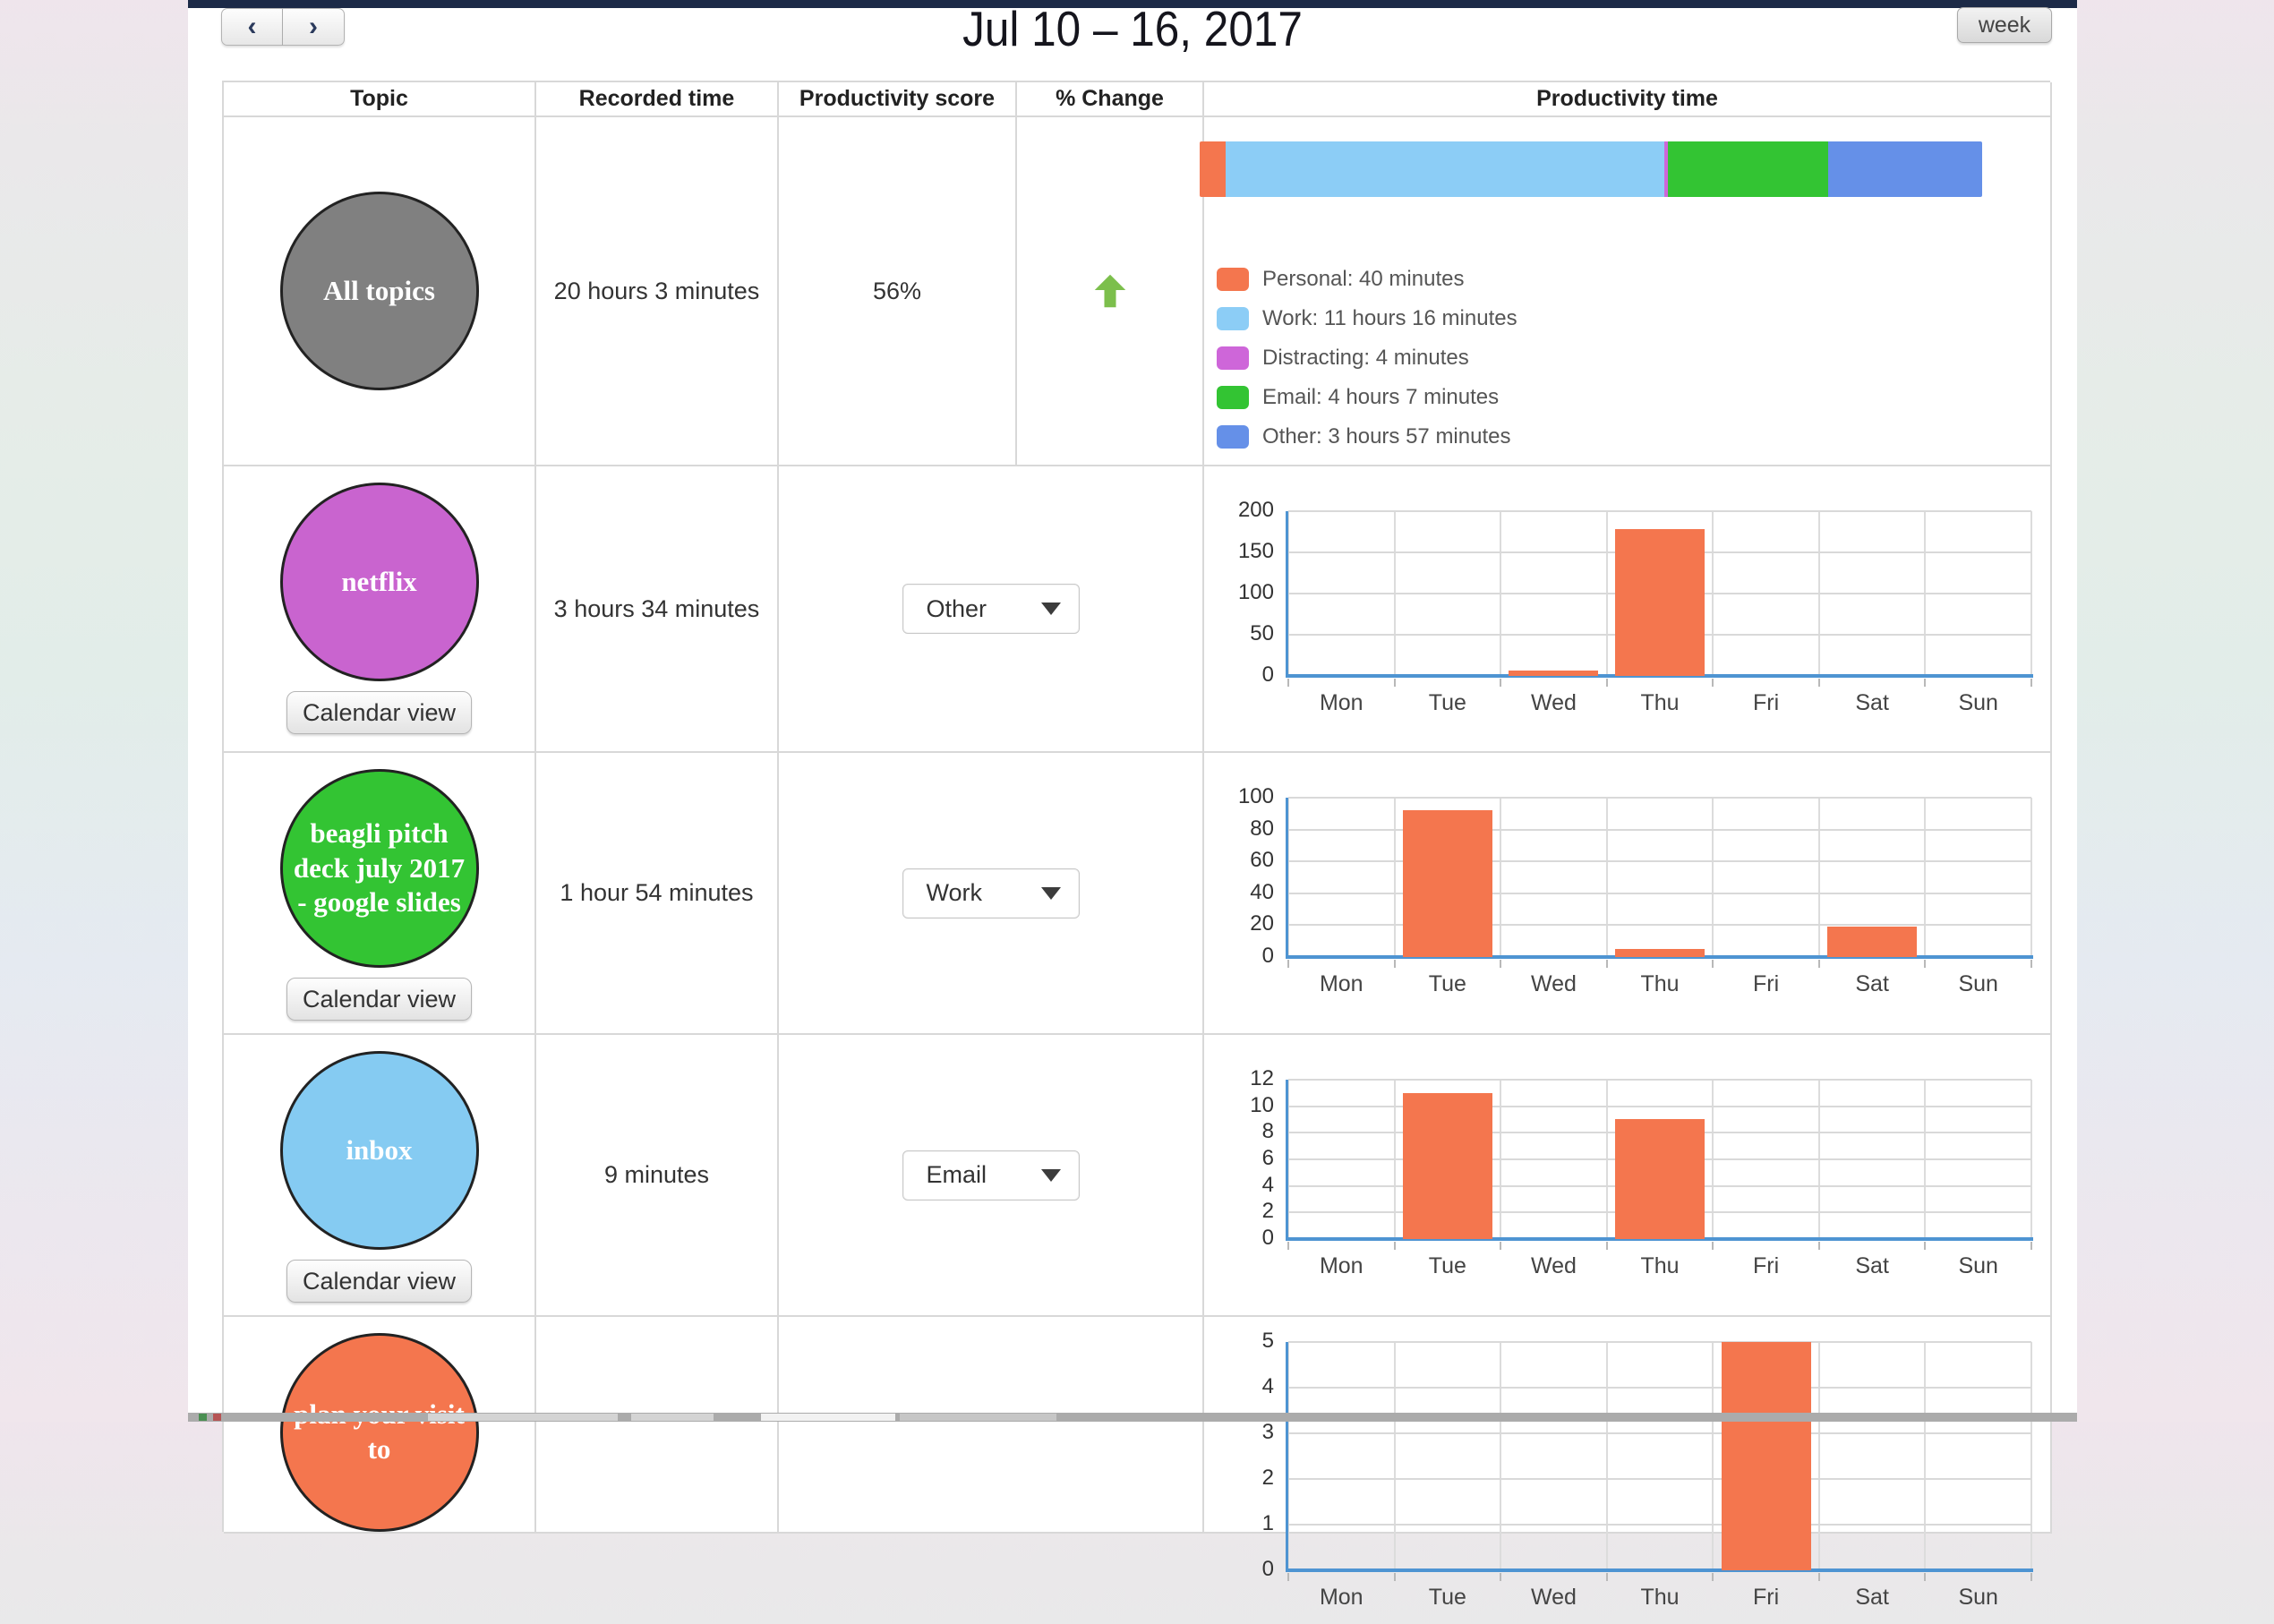 This screenshot has width=2274, height=1624. Describe the element at coordinates (1367, 318) in the screenshot. I see `legend-item: Work: 11 hours 16 minutes` at that location.